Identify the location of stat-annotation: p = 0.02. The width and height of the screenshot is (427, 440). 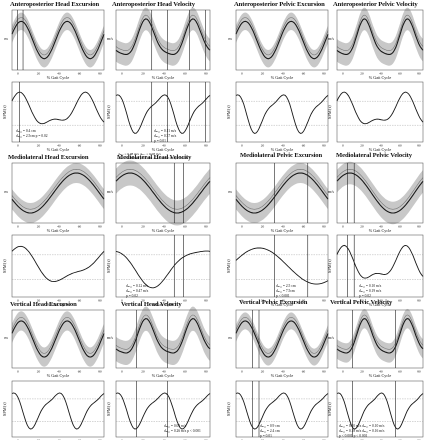
(365, 296).